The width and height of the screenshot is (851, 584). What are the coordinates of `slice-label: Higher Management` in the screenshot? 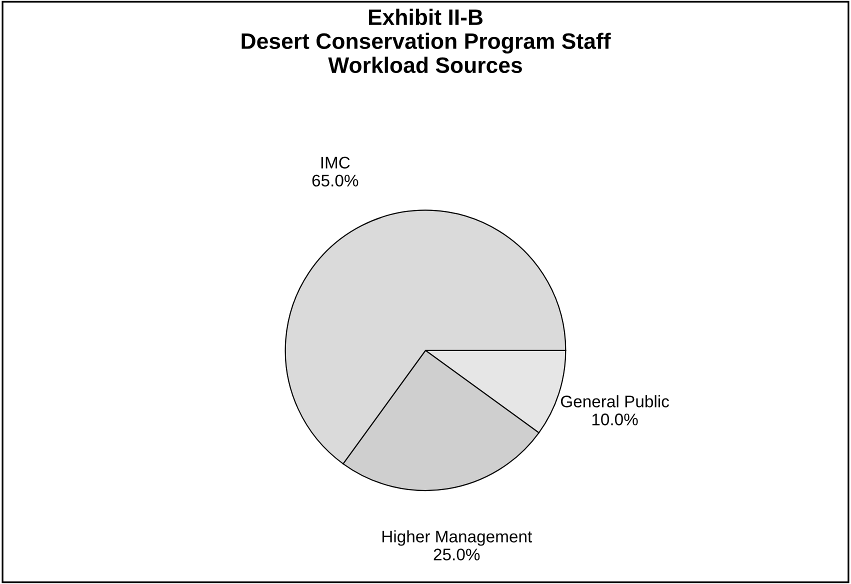 It's located at (457, 538).